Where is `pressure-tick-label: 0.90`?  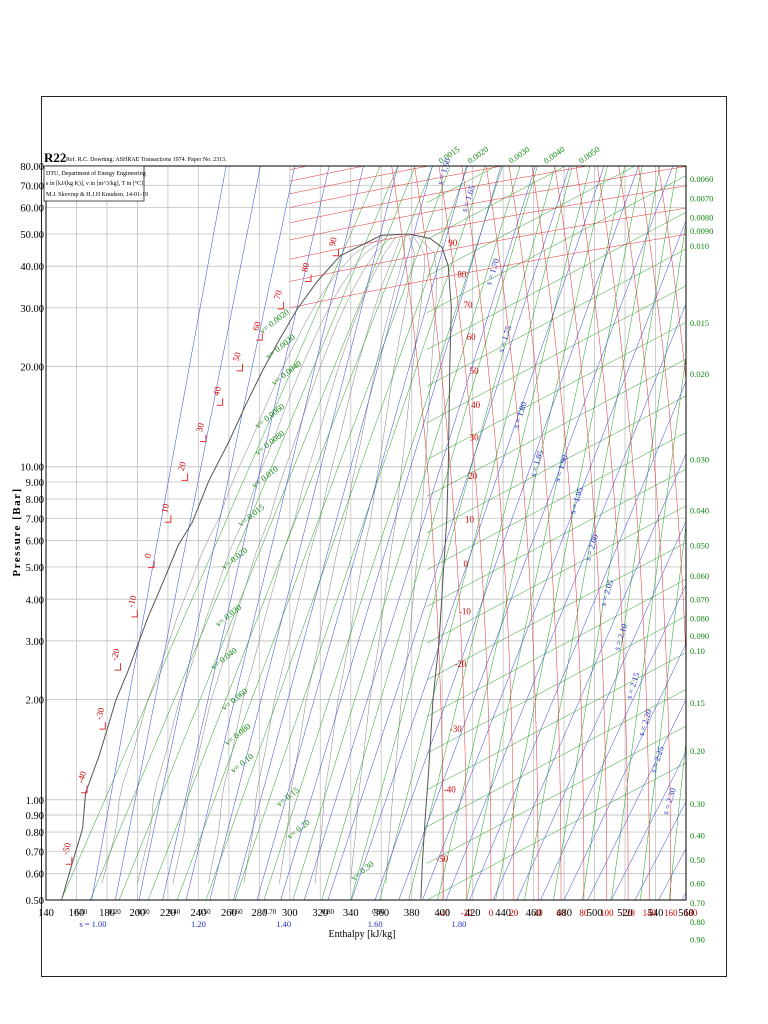
pressure-tick-label: 0.90 is located at coordinates (35, 816).